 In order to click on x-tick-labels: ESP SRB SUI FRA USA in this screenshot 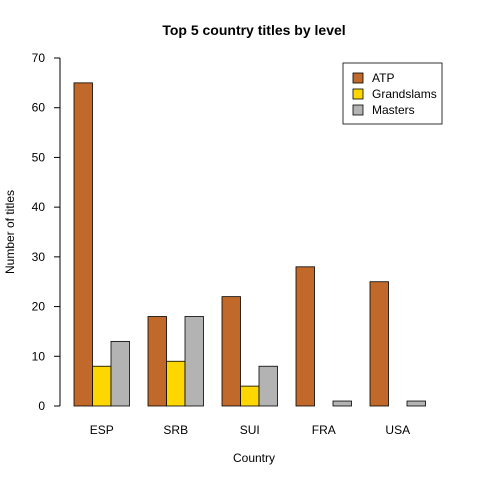, I will do `click(250, 430)`.